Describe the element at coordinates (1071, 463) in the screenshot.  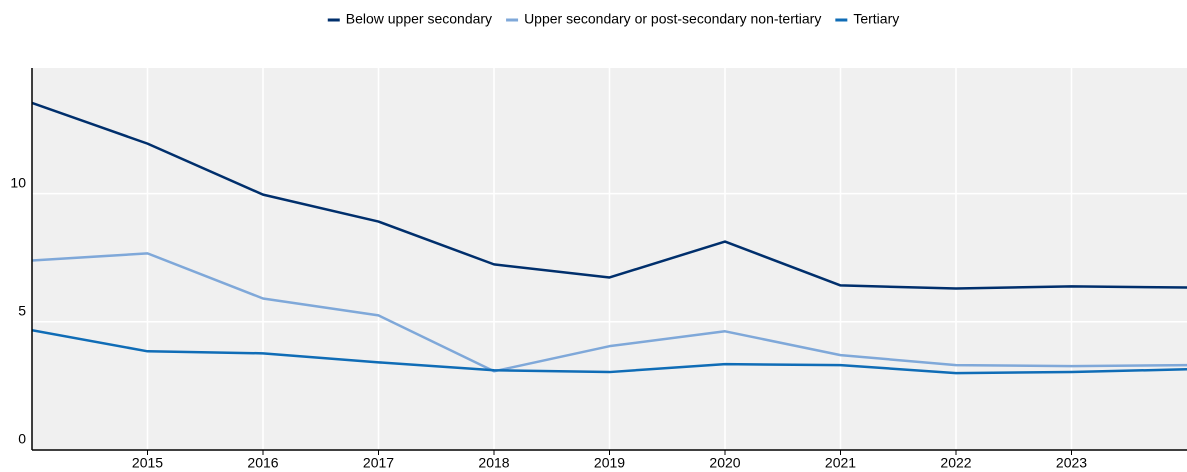
I see `x-tick-label: 2023` at that location.